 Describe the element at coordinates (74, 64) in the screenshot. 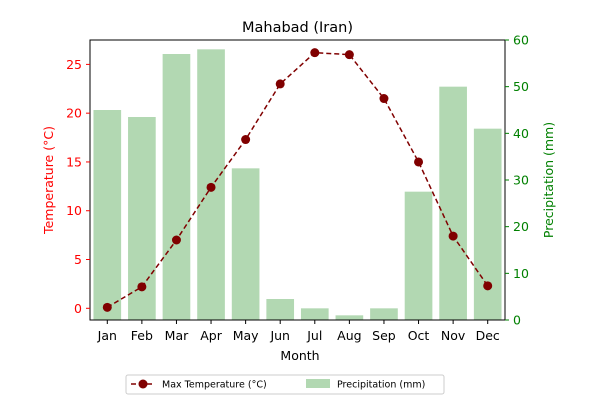

I see `y-left-tick-label: 25` at that location.